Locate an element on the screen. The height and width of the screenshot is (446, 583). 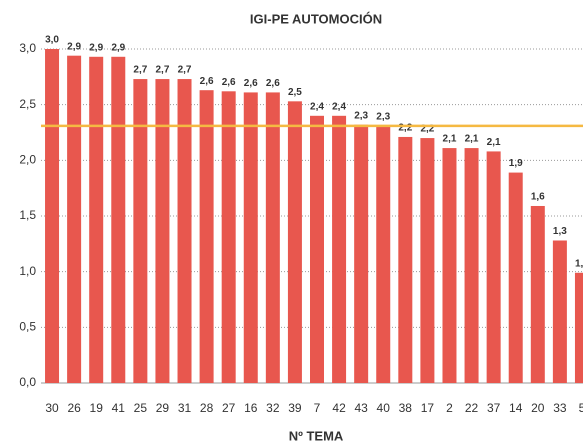
x-tick-label: 31 is located at coordinates (185, 408).